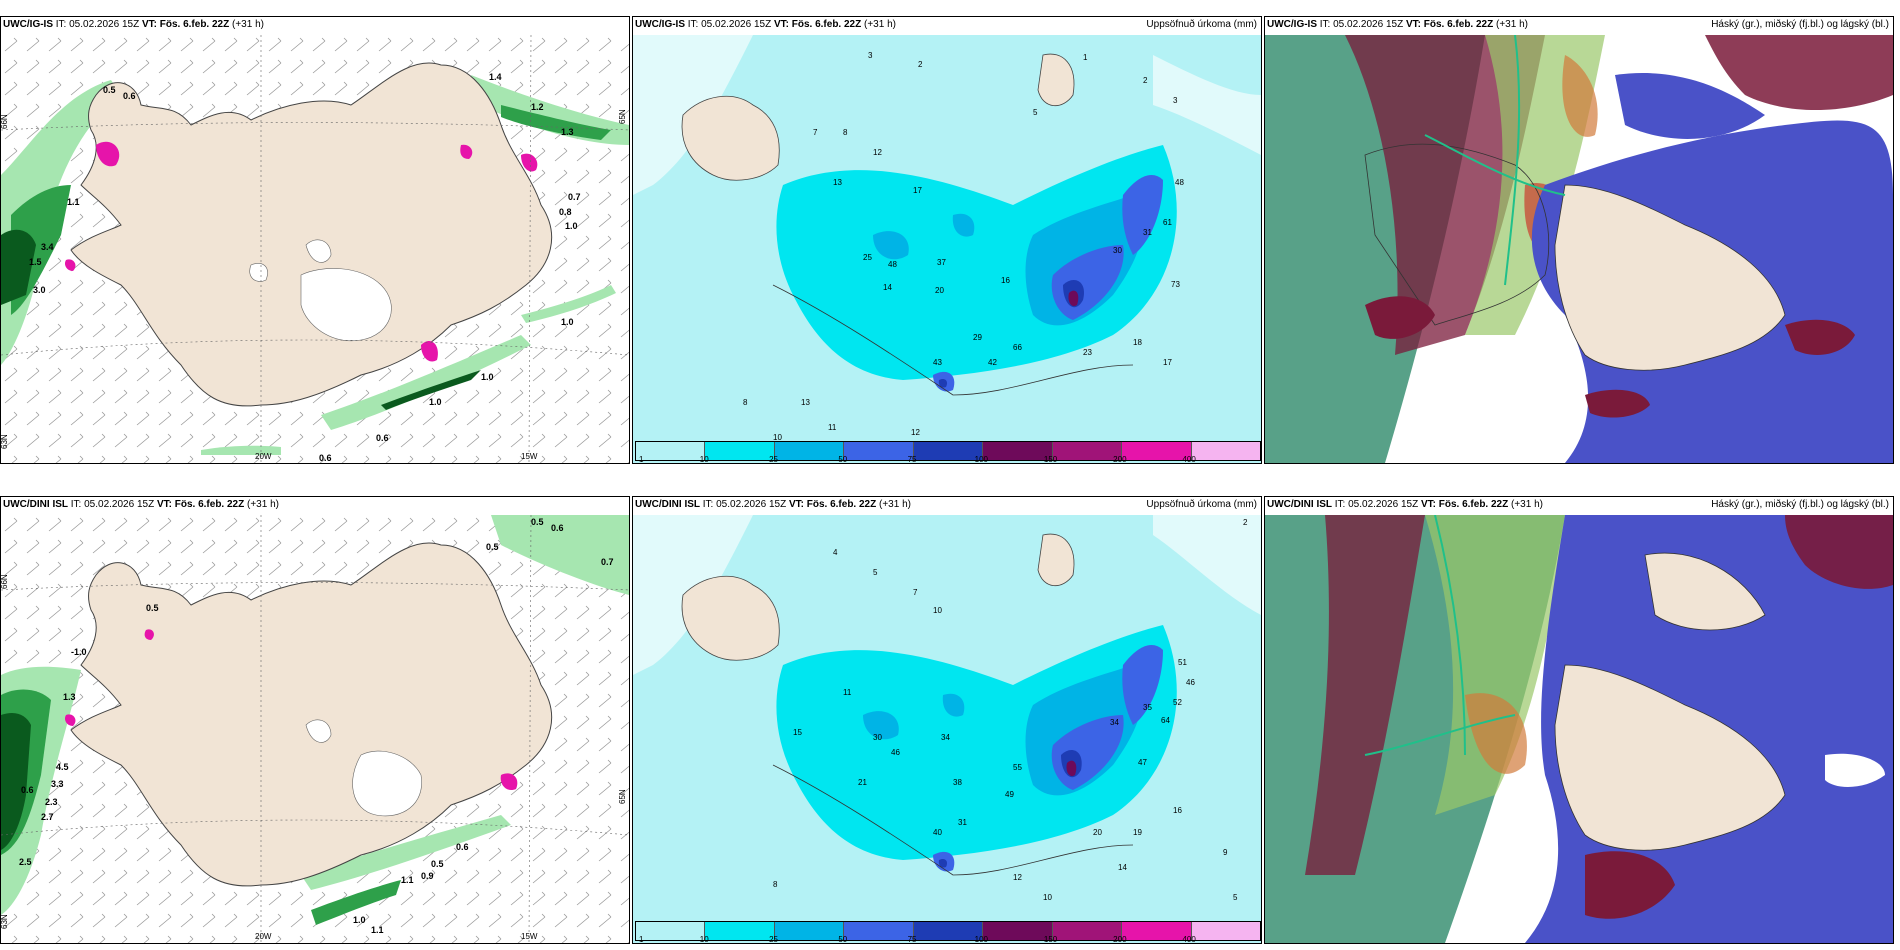 The height and width of the screenshot is (950, 1900). I want to click on value-label: 4.5, so click(62, 767).